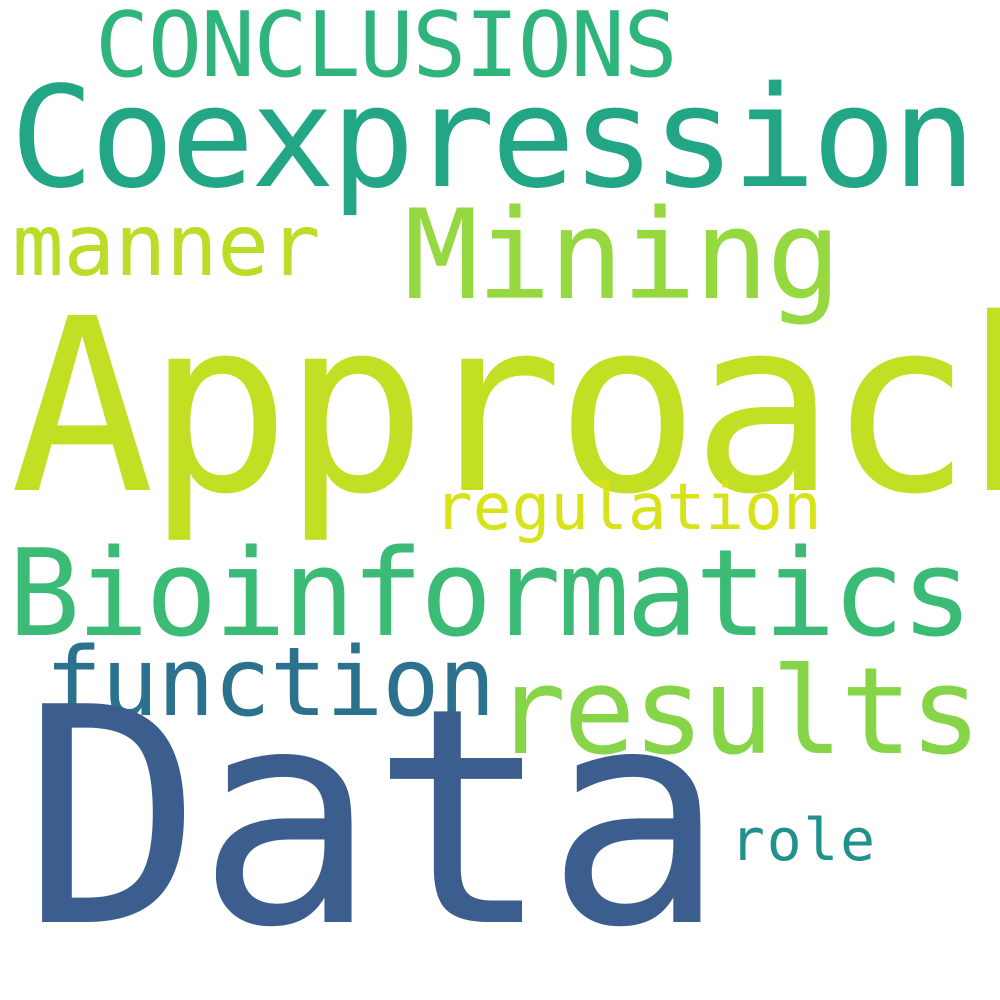 The height and width of the screenshot is (1000, 1000). Describe the element at coordinates (490, 594) in the screenshot. I see `word-bioinformatics: Bioinformatics` at that location.